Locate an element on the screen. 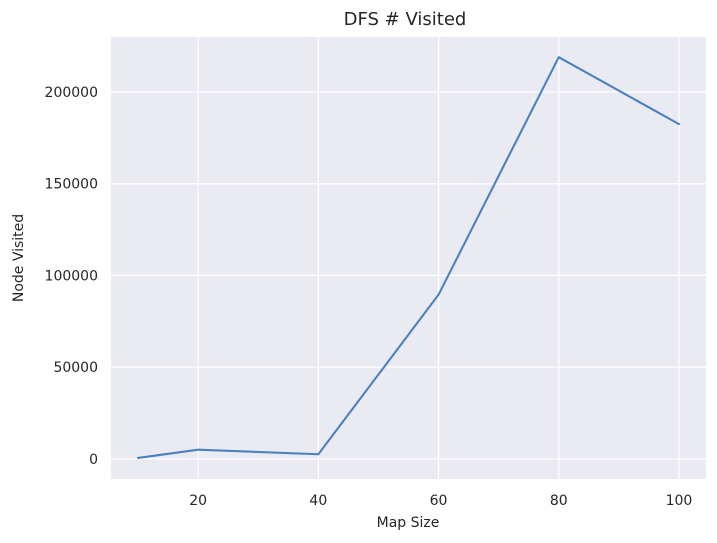  y-tick-label: 100000 is located at coordinates (71, 276).